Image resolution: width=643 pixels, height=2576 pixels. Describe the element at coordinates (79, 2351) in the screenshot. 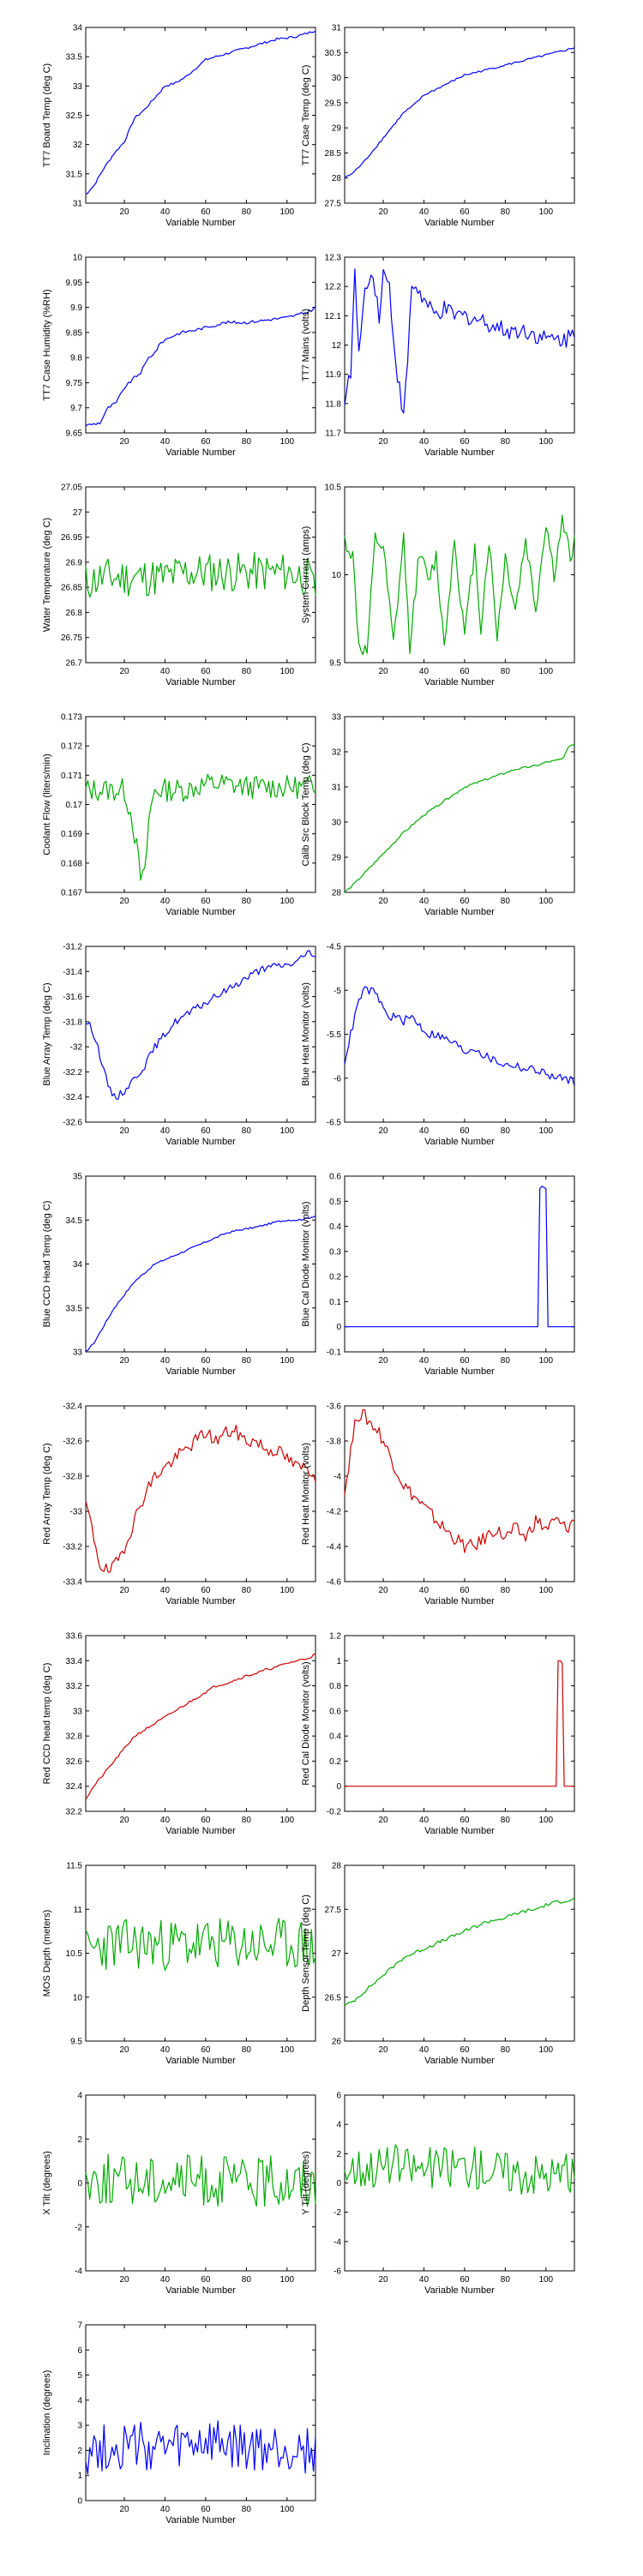

I see `y-tick-label: 6` at that location.